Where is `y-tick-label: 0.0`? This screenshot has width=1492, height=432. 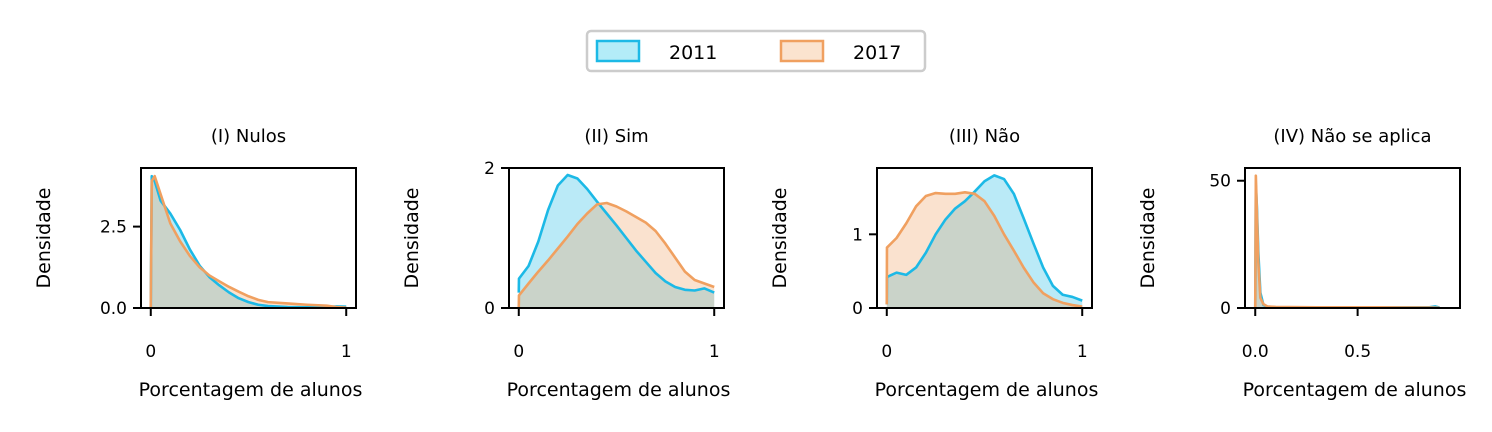
y-tick-label: 0.0 is located at coordinates (113, 309).